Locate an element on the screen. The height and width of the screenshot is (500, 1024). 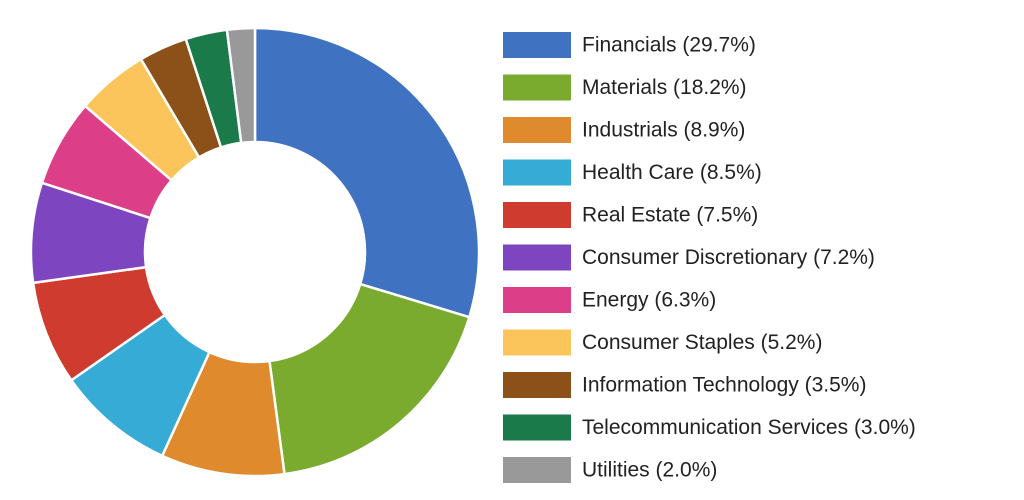
legend-label: Consumer Discretionary (7.2%) is located at coordinates (728, 257).